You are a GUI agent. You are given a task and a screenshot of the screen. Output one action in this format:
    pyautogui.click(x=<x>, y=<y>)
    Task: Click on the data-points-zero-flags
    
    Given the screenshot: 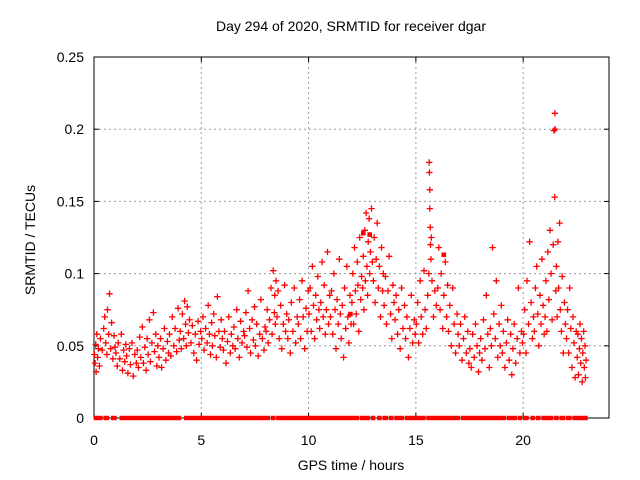 What is the action you would take?
    pyautogui.click(x=340, y=418)
    